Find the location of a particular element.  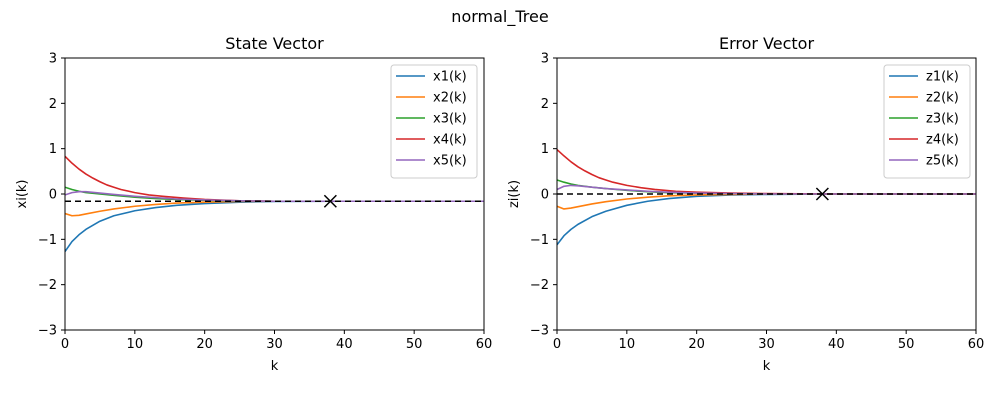

legend-label: x3(k) is located at coordinates (450, 119).